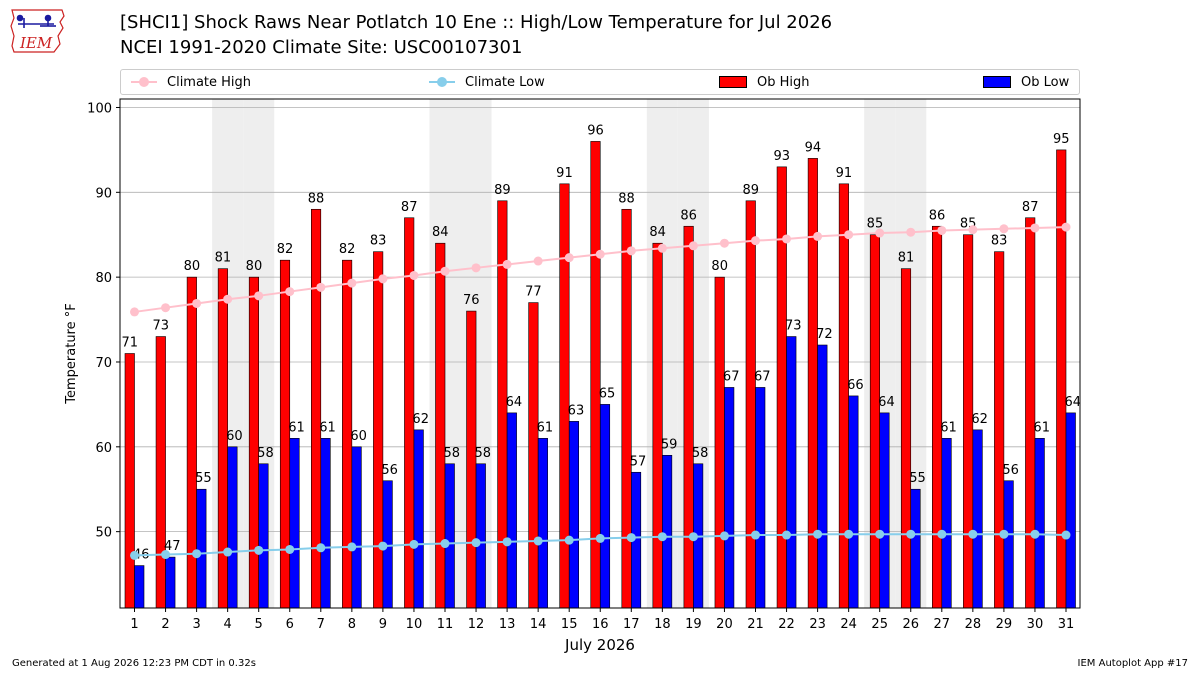 The image size is (1200, 675). Describe the element at coordinates (290, 624) in the screenshot. I see `x-tick-label: 6` at that location.